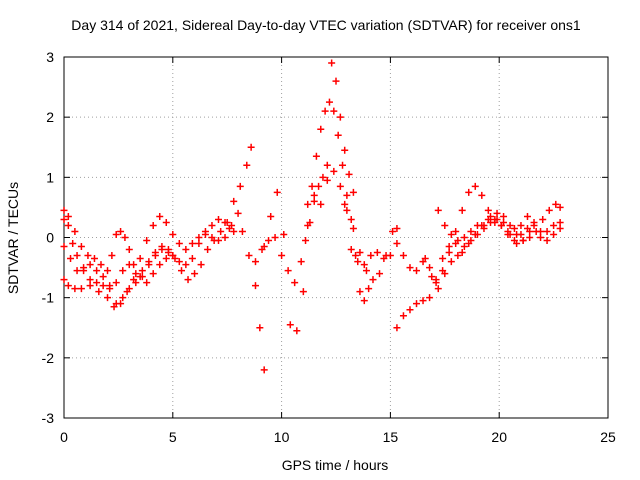  Describe the element at coordinates (64, 437) in the screenshot. I see `x-tick-label: 0` at that location.